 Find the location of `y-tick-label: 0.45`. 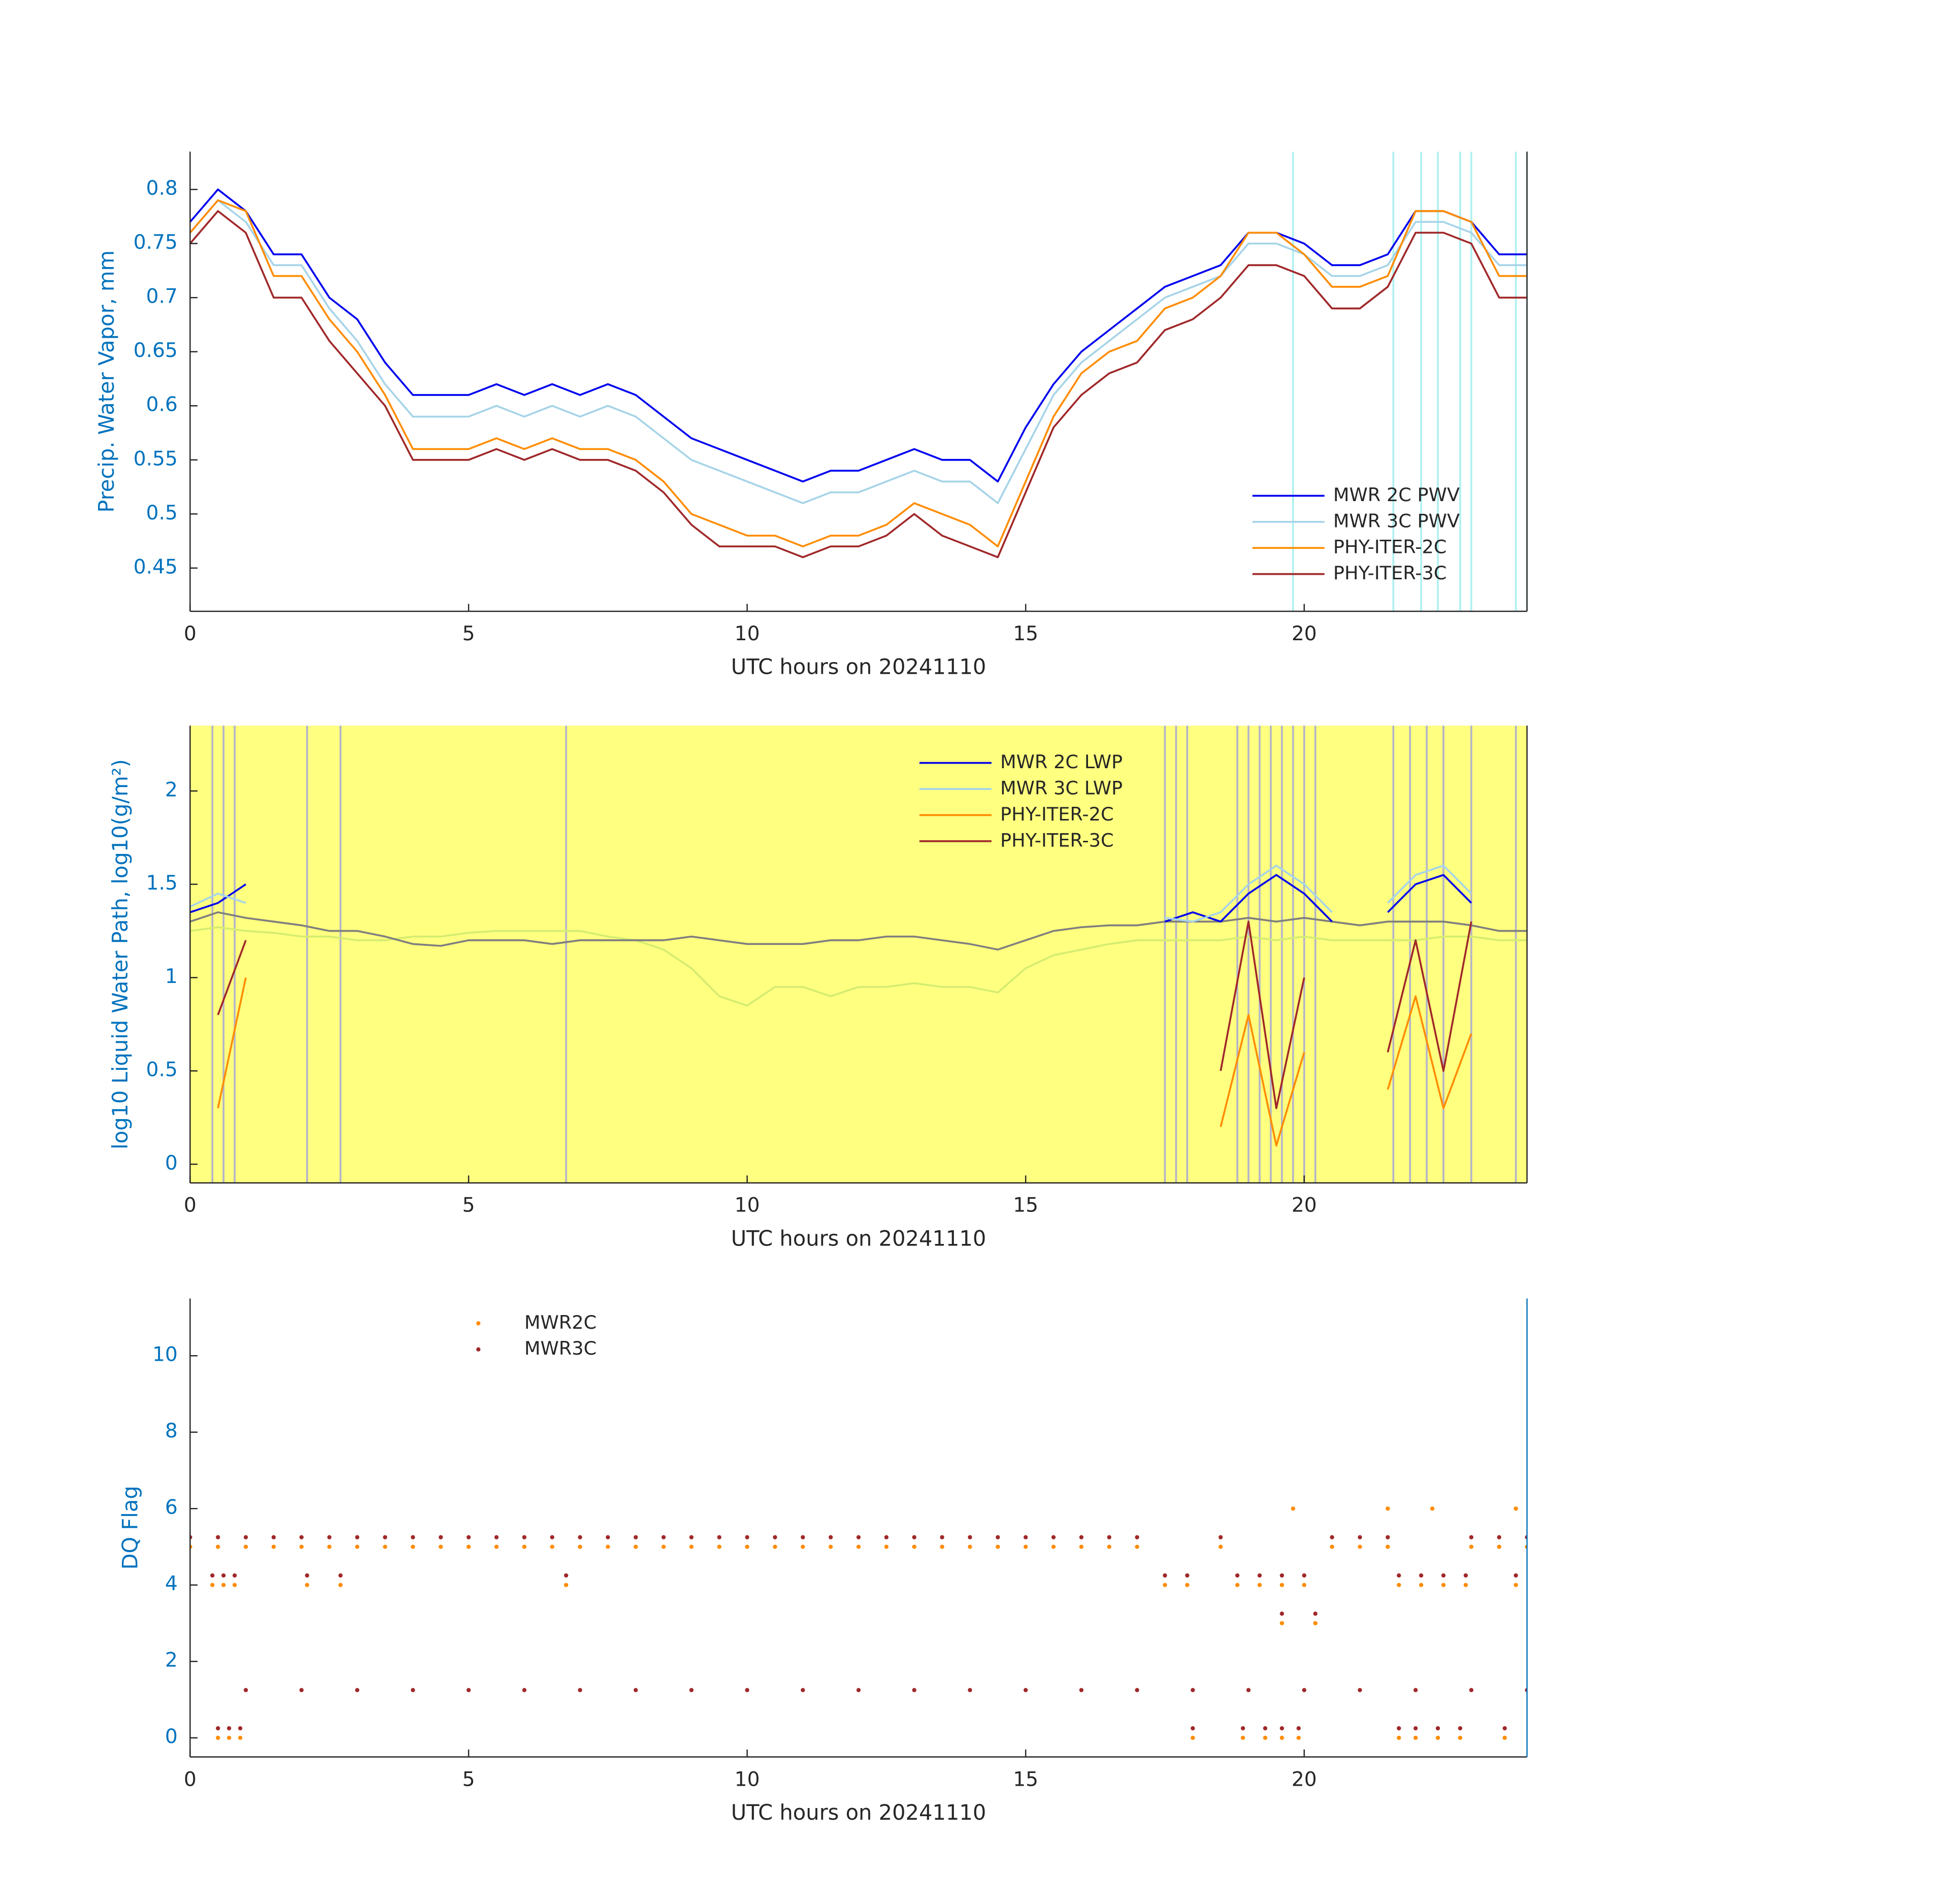

y-tick-label: 0.45 is located at coordinates (156, 566).